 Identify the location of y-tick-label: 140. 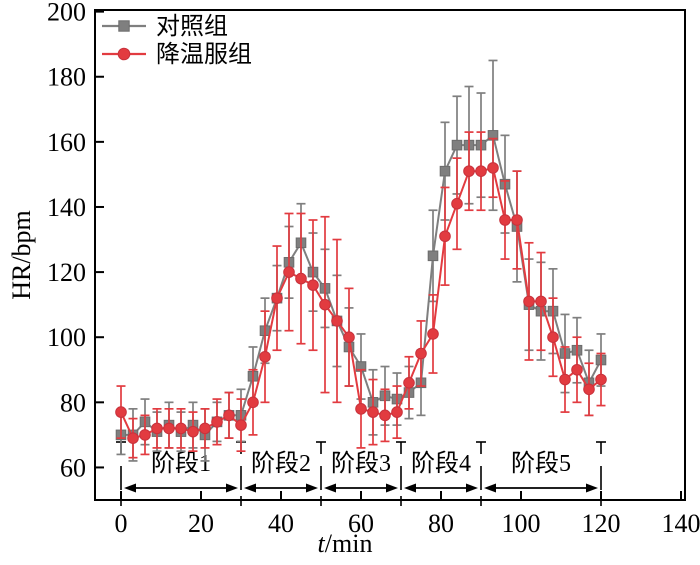
(66, 207).